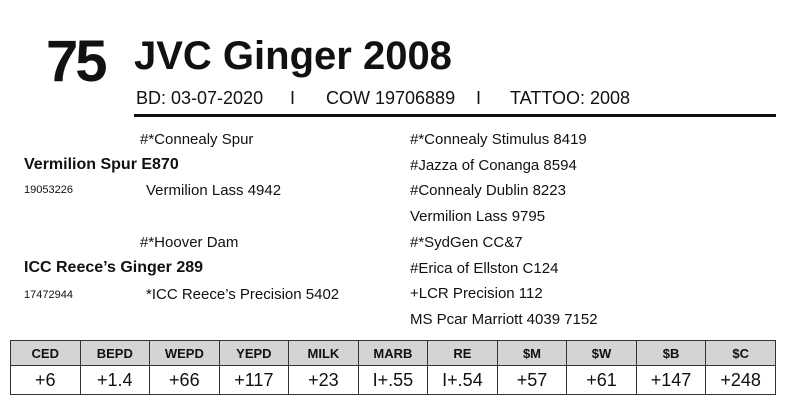 Image resolution: width=793 pixels, height=417 pixels. What do you see at coordinates (601, 353) in the screenshot?
I see `column-header: $W` at bounding box center [601, 353].